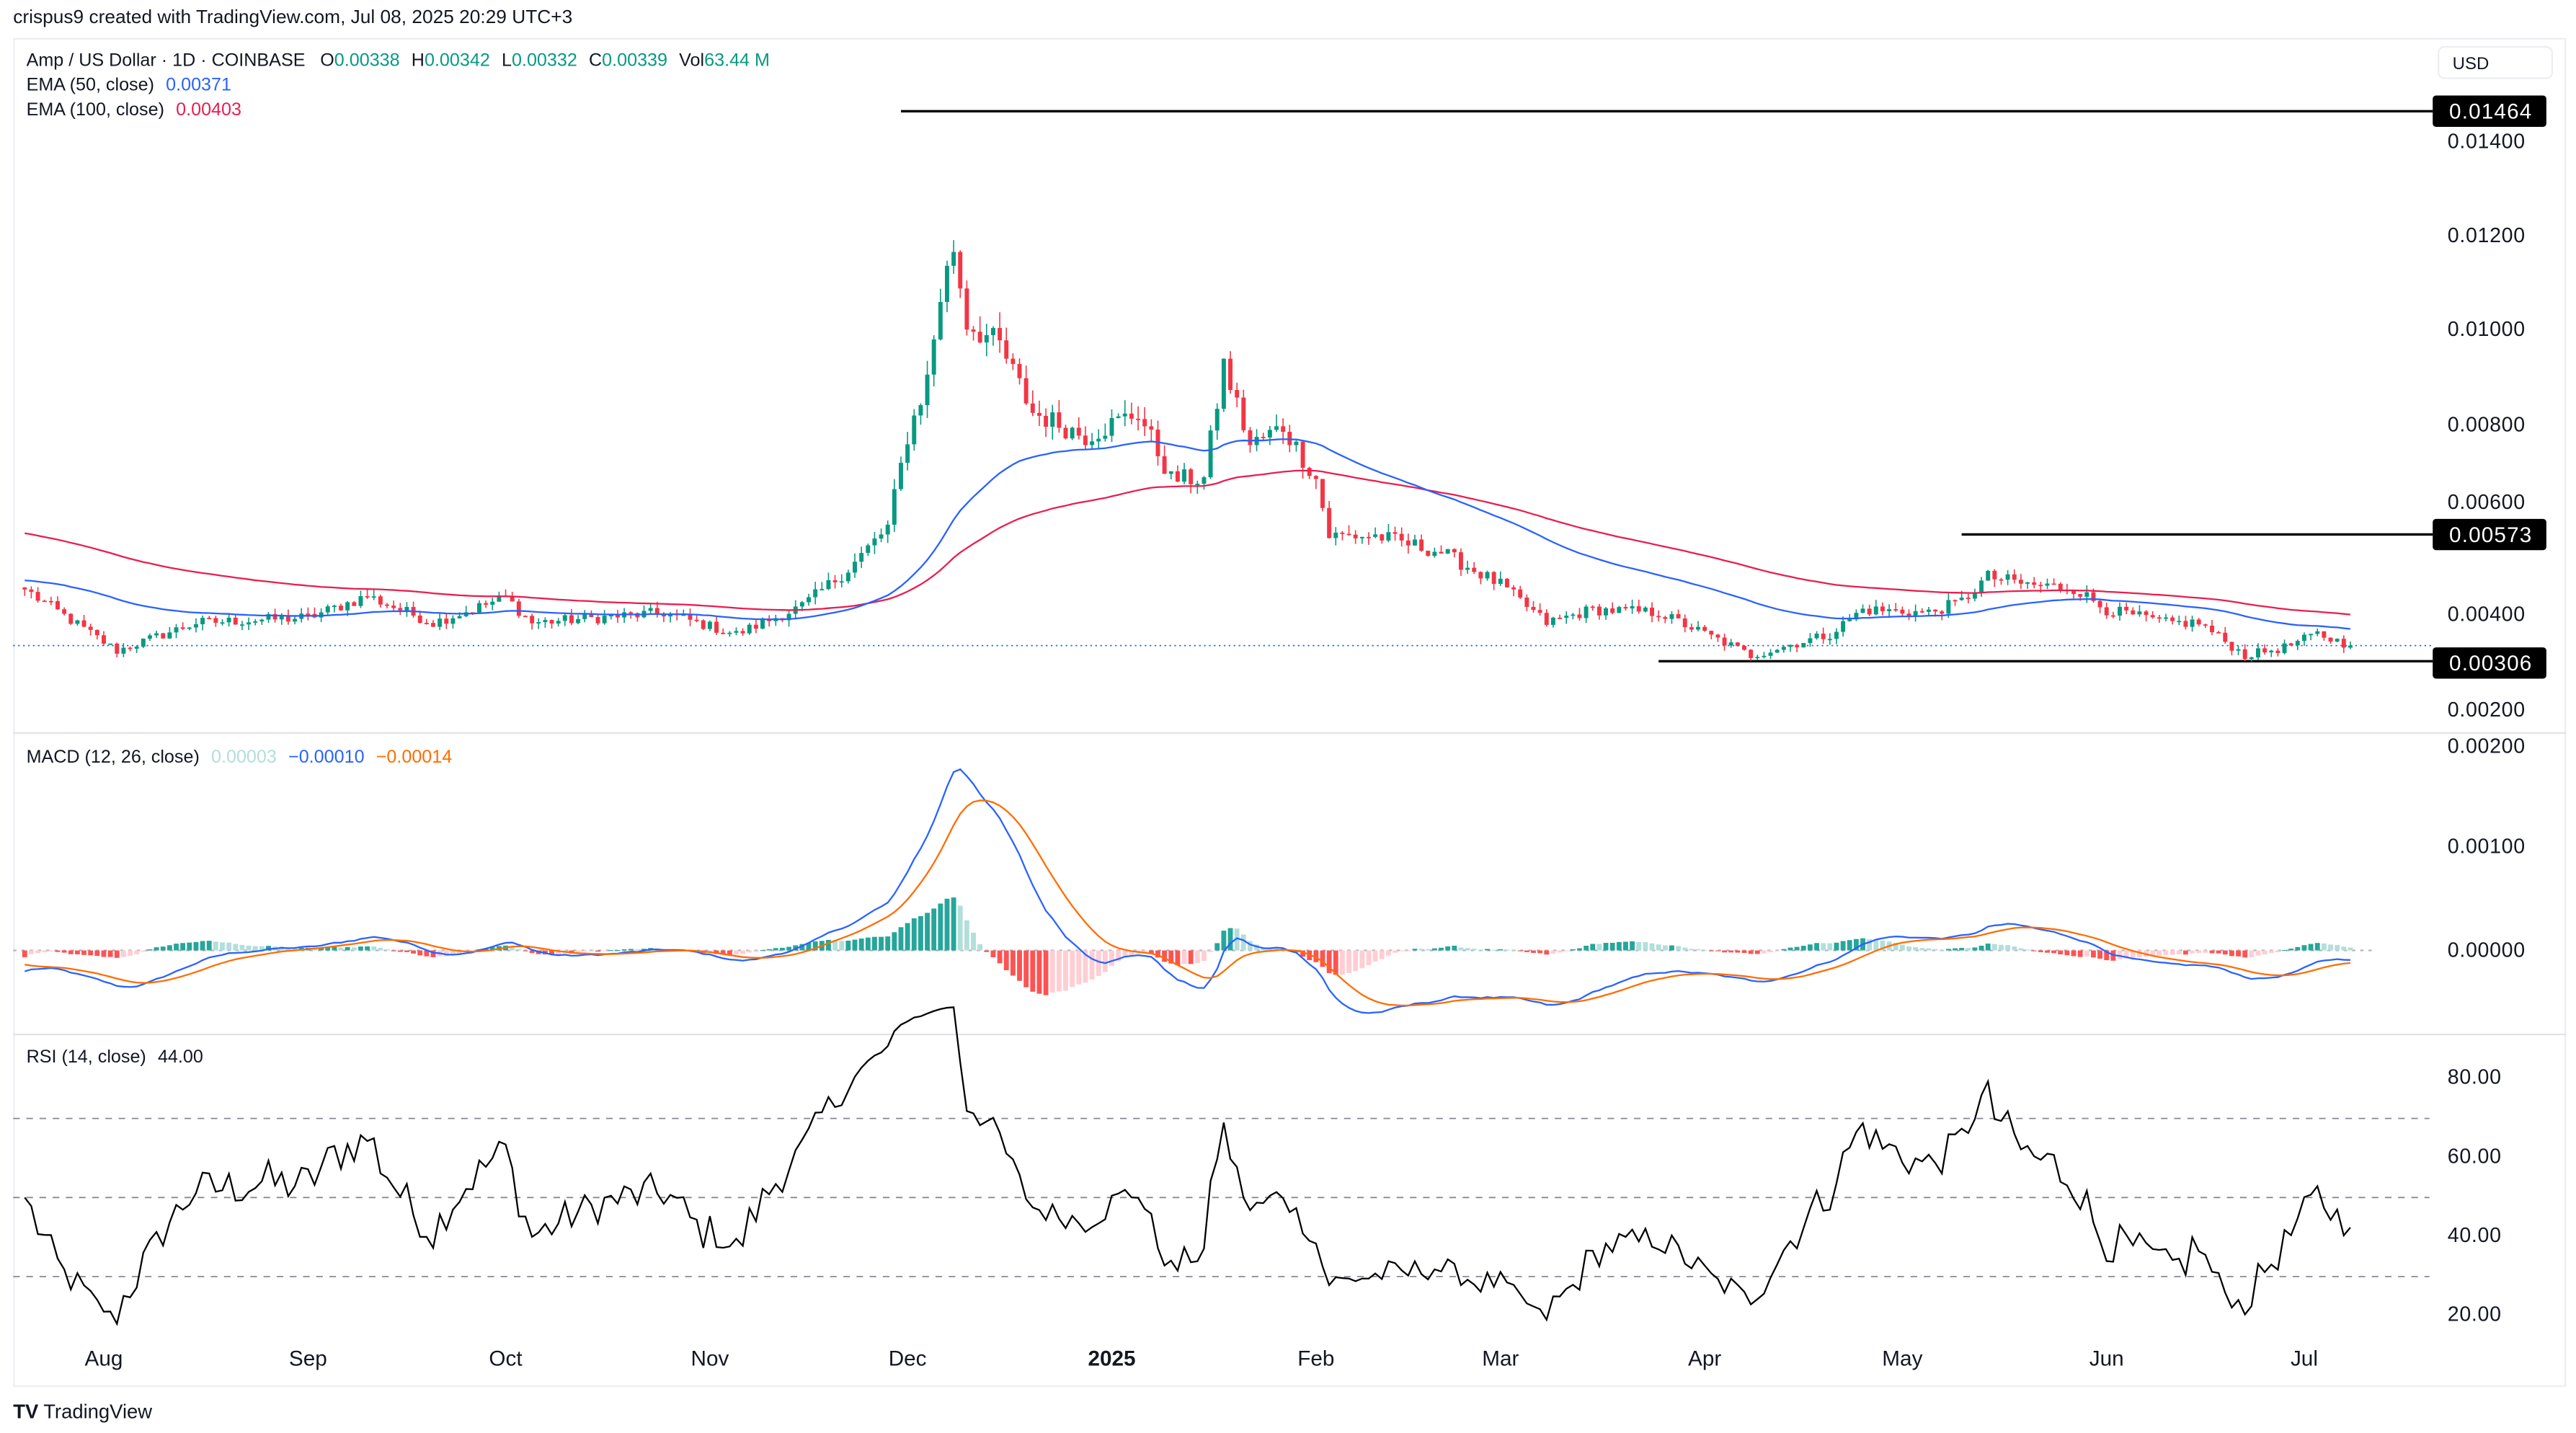 Image resolution: width=2576 pixels, height=1433 pixels. Describe the element at coordinates (119, 1057) in the screenshot. I see `rsi-legend: RSI (14, close) 44.00` at that location.